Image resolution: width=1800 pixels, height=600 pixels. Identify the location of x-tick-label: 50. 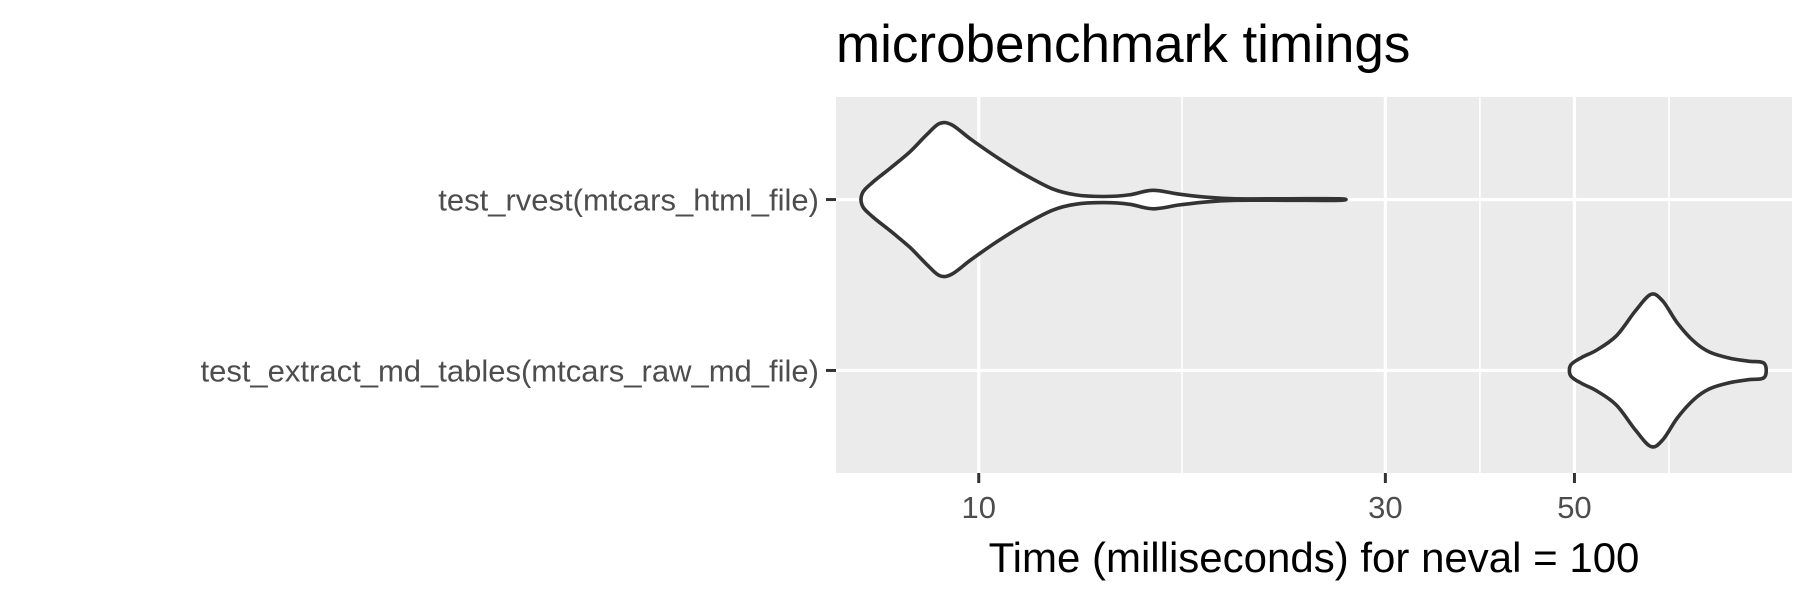
(1574, 507).